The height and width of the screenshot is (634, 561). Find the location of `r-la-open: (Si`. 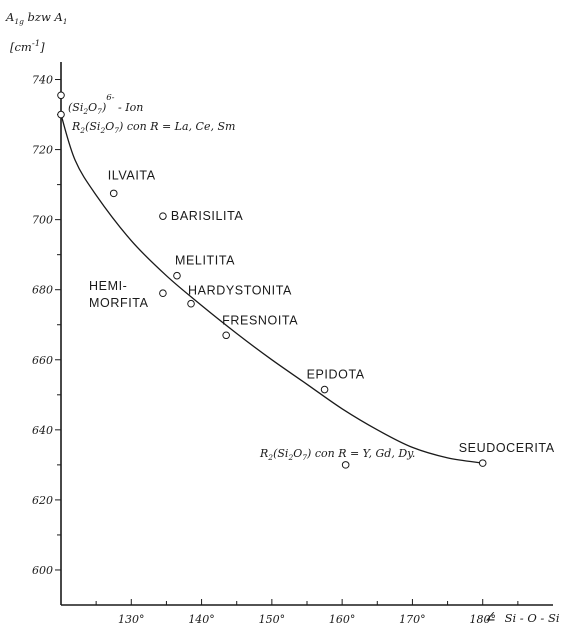

r-la-open: (Si is located at coordinates (92, 126).